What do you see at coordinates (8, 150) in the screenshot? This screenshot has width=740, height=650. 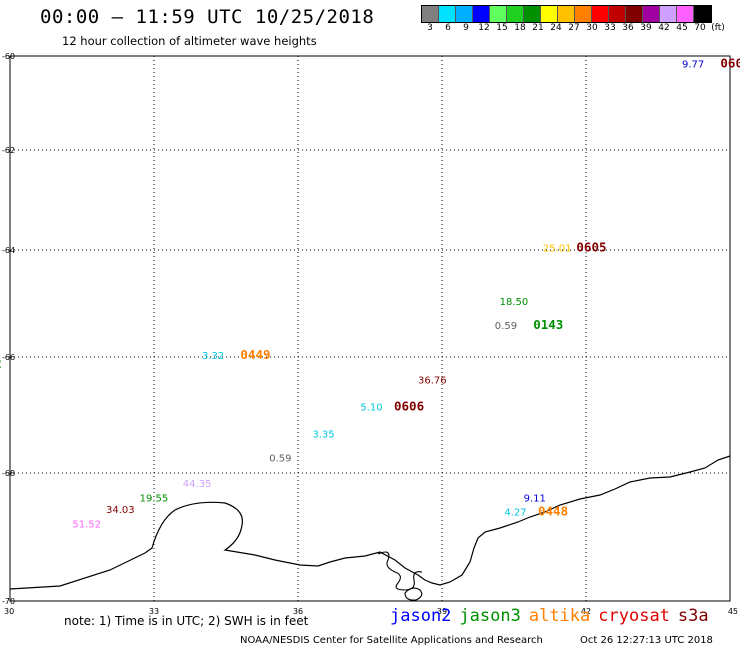 I see `latitude-tick-label: -62` at bounding box center [8, 150].